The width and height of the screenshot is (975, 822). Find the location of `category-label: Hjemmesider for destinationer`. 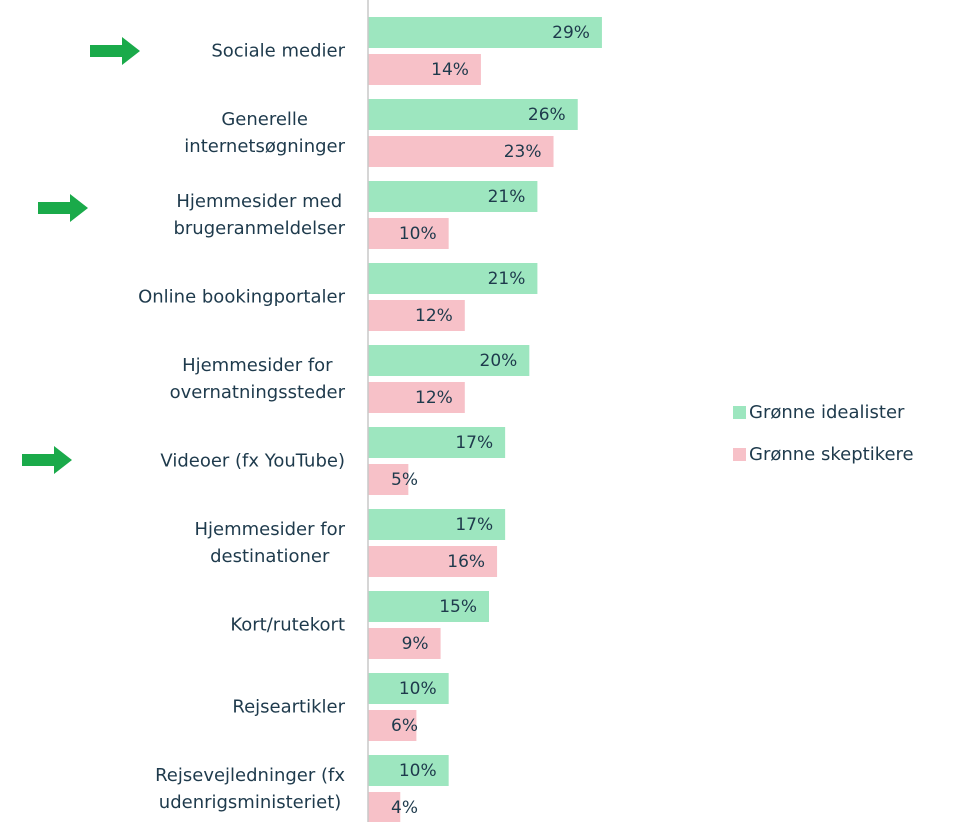

category-label: Hjemmesider for destinationer is located at coordinates (269, 543).